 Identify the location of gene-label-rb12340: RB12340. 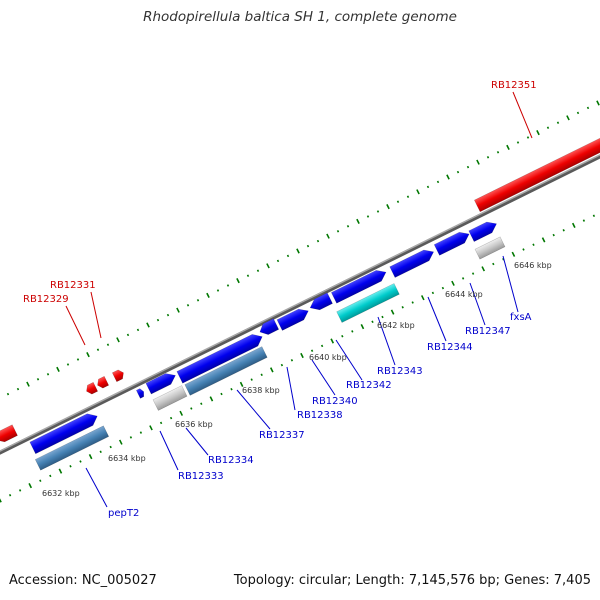
(335, 401).